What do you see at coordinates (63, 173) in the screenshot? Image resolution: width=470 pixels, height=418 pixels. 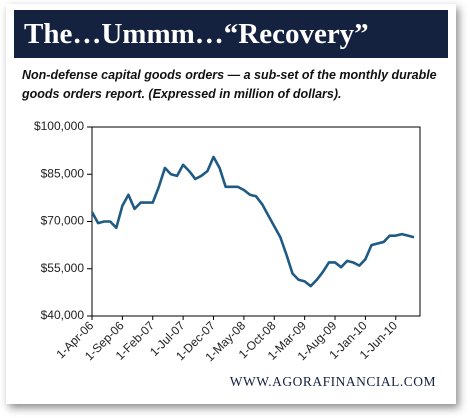 I see `y-tick-label: $85,000` at bounding box center [63, 173].